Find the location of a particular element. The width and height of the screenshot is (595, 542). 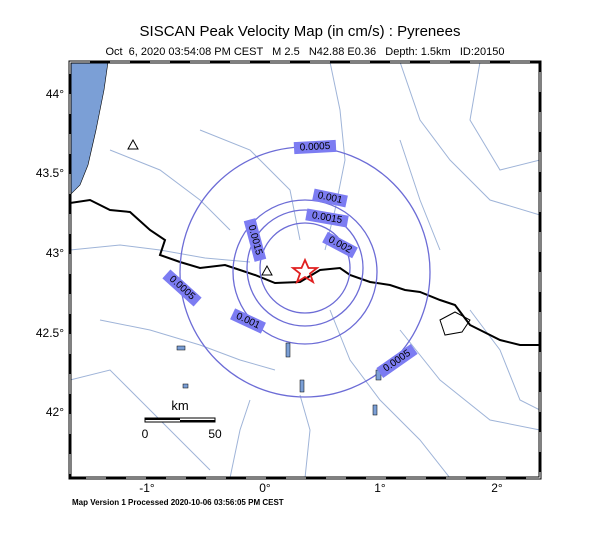

lat-tick-label: 42° is located at coordinates (55, 412).